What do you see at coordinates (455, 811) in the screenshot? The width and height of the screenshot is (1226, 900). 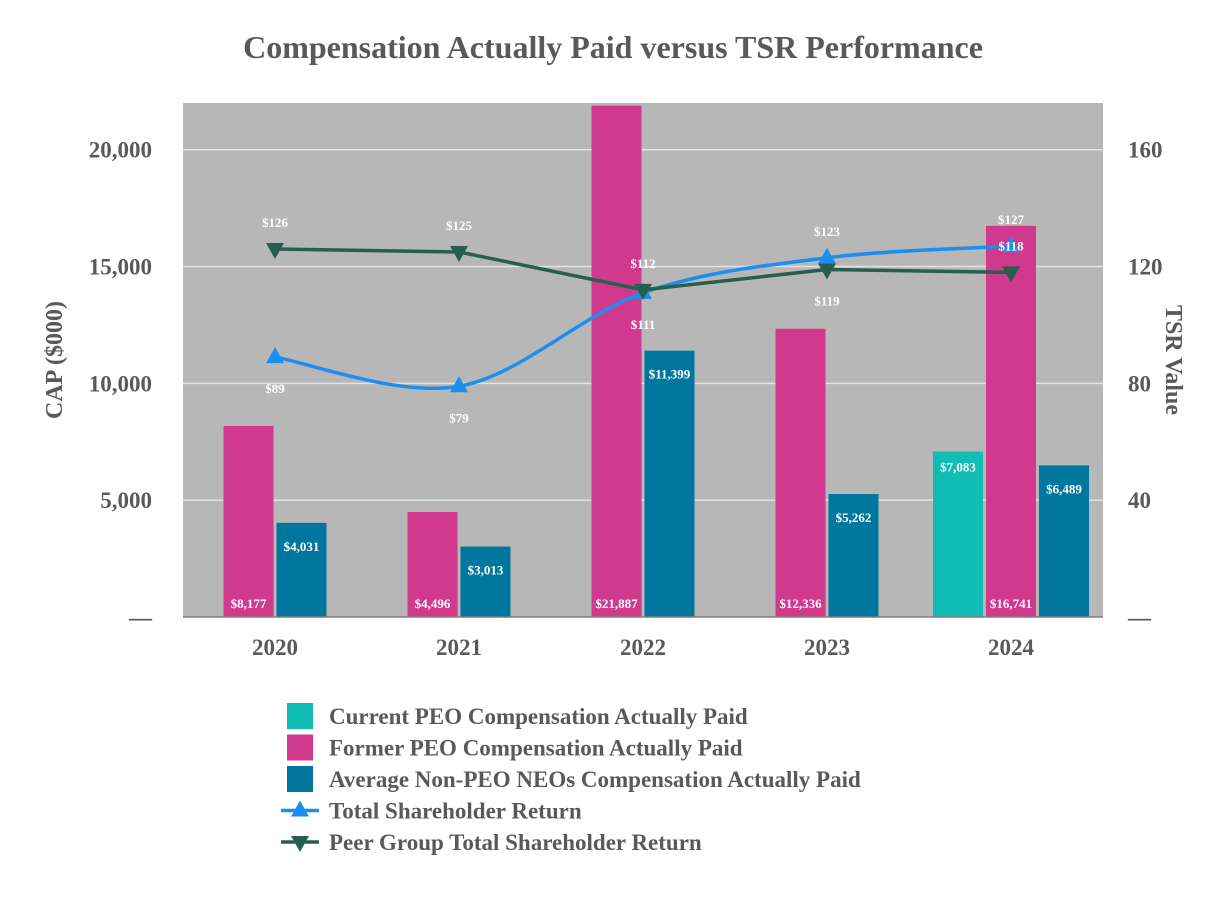 I see `legend-label: Total Shareholder Return` at bounding box center [455, 811].